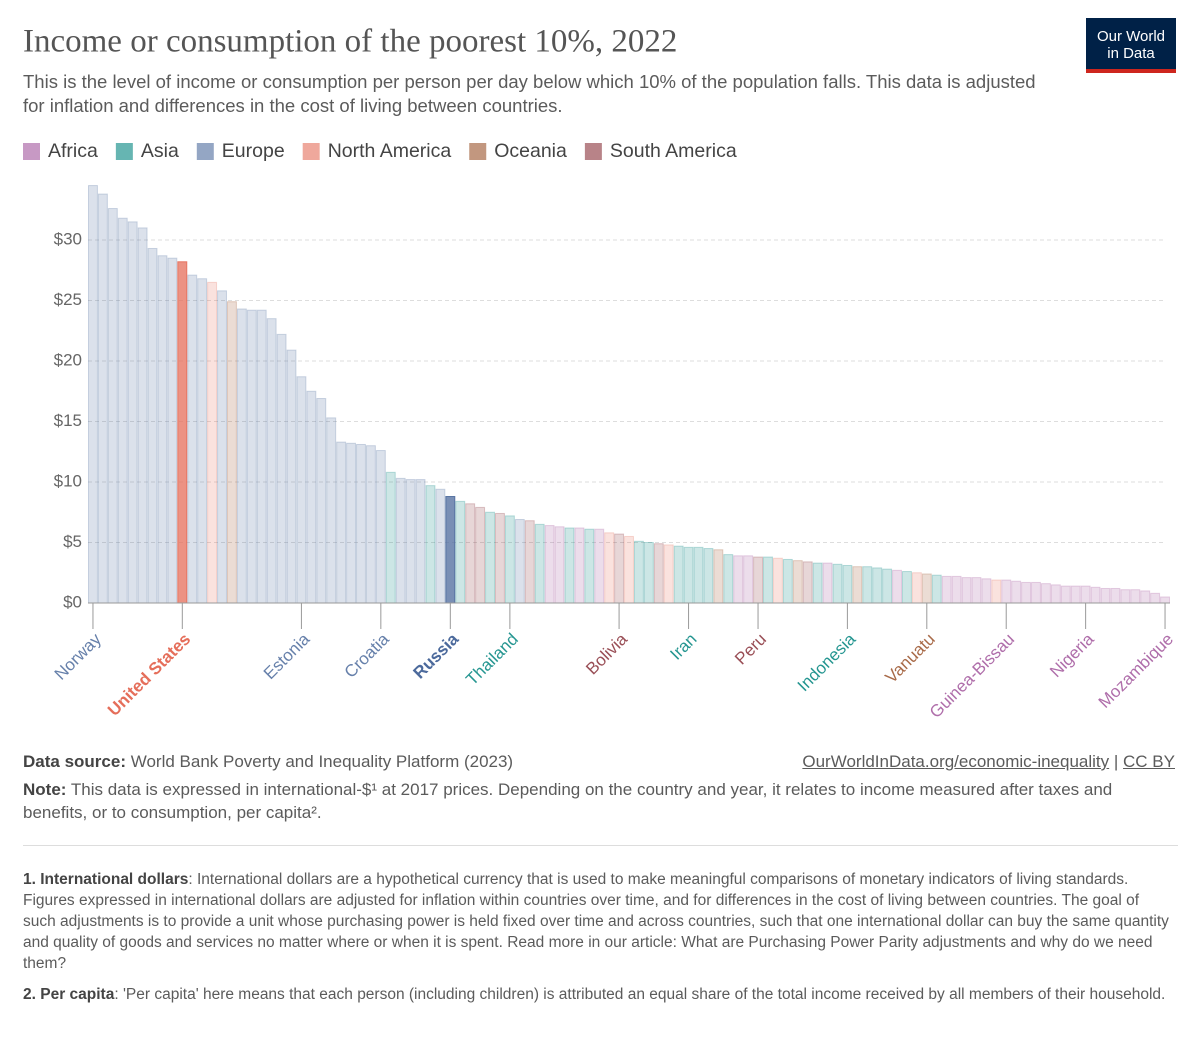 The width and height of the screenshot is (1200, 1049). Describe the element at coordinates (956, 761) in the screenshot. I see `link: OurWorldInData.org/economic-inequality` at that location.